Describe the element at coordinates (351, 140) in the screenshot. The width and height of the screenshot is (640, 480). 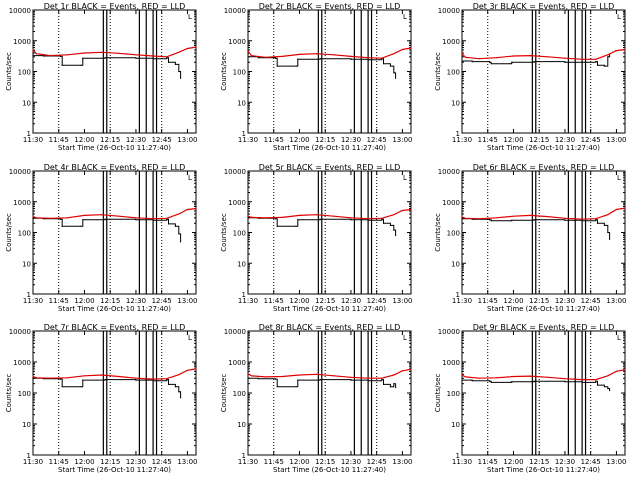
I see `x-tick-label: 12:30` at that location.